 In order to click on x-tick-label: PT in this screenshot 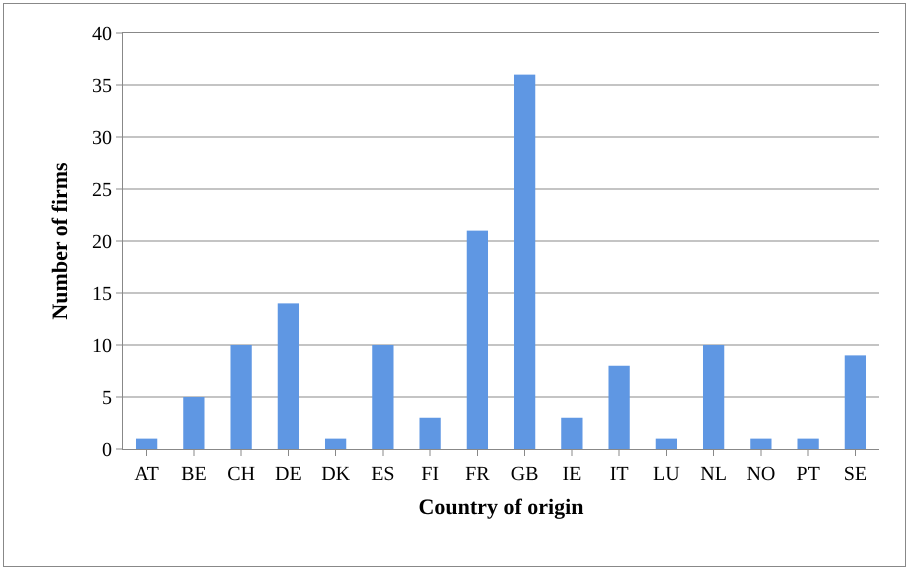, I will do `click(808, 474)`.